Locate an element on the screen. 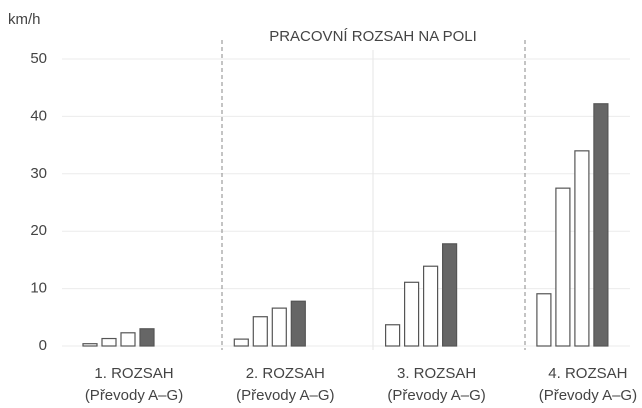 The height and width of the screenshot is (408, 642). y-tick-label: 30 is located at coordinates (38, 173).